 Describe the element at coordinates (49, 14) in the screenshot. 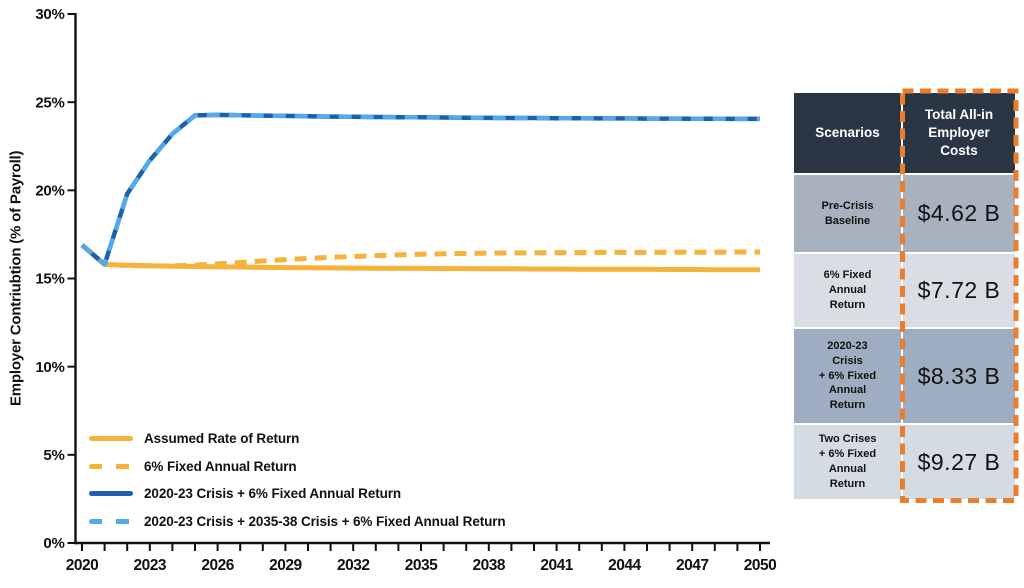

I see `svg-text: 30%` at that location.